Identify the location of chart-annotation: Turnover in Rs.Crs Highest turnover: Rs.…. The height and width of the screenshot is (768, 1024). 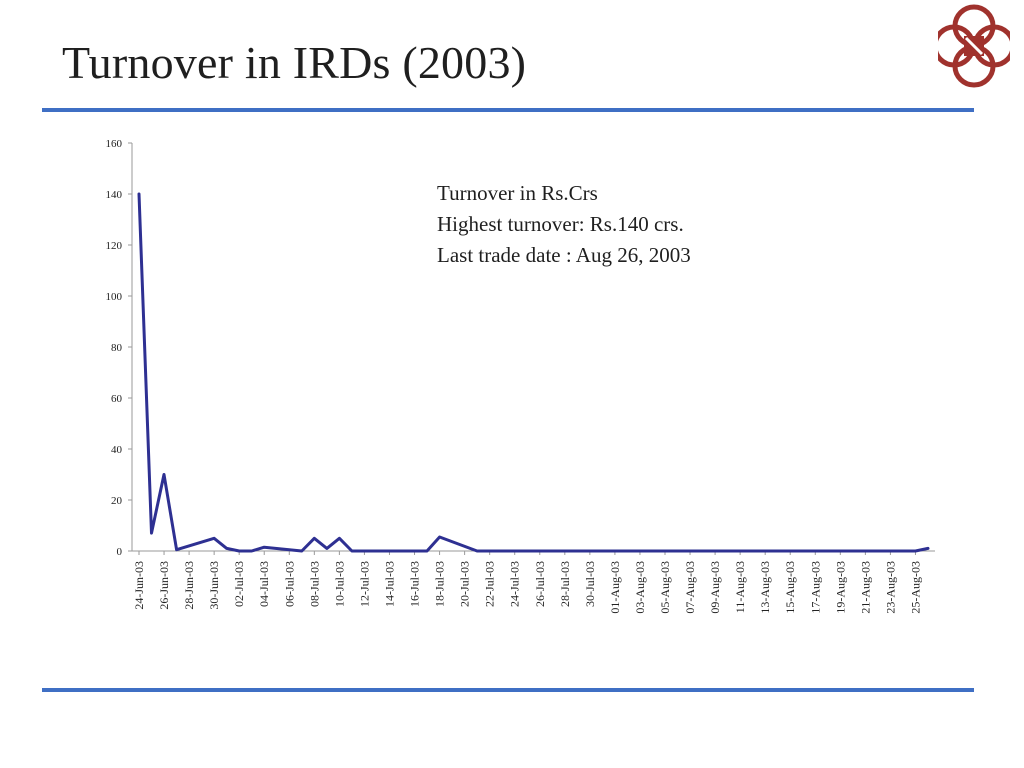
(564, 224).